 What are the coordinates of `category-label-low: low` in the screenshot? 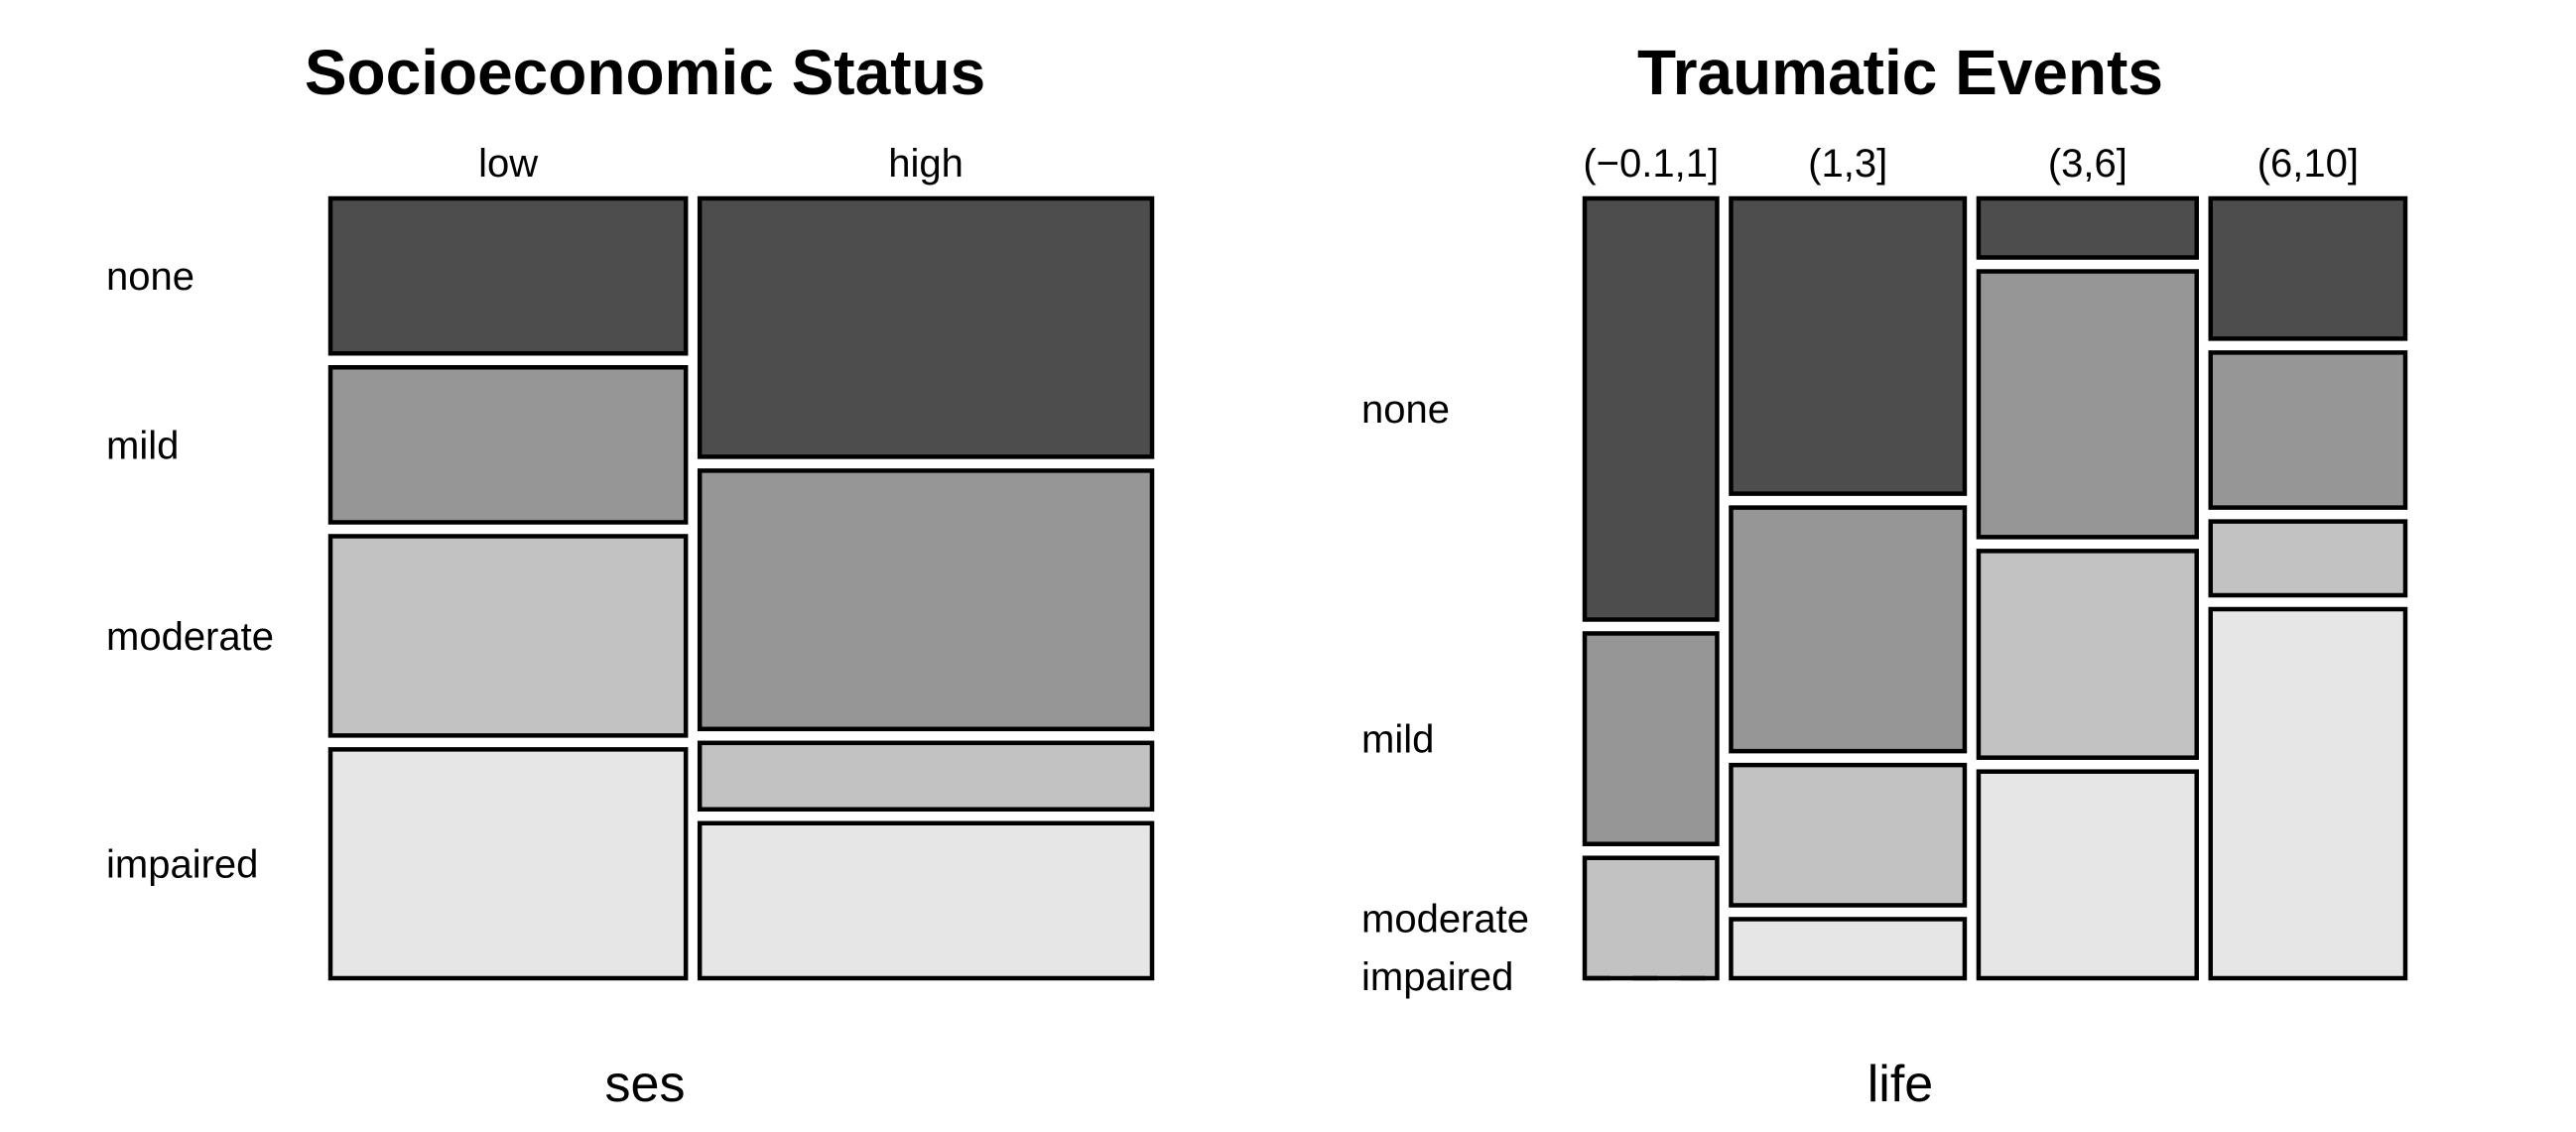 It's located at (508, 164).